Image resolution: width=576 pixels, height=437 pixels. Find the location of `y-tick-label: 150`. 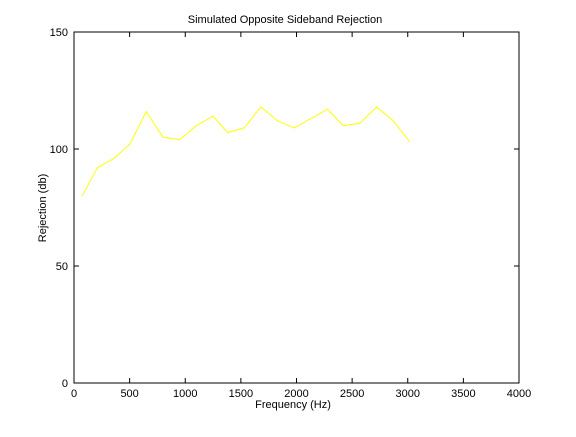

y-tick-label: 150 is located at coordinates (59, 33).